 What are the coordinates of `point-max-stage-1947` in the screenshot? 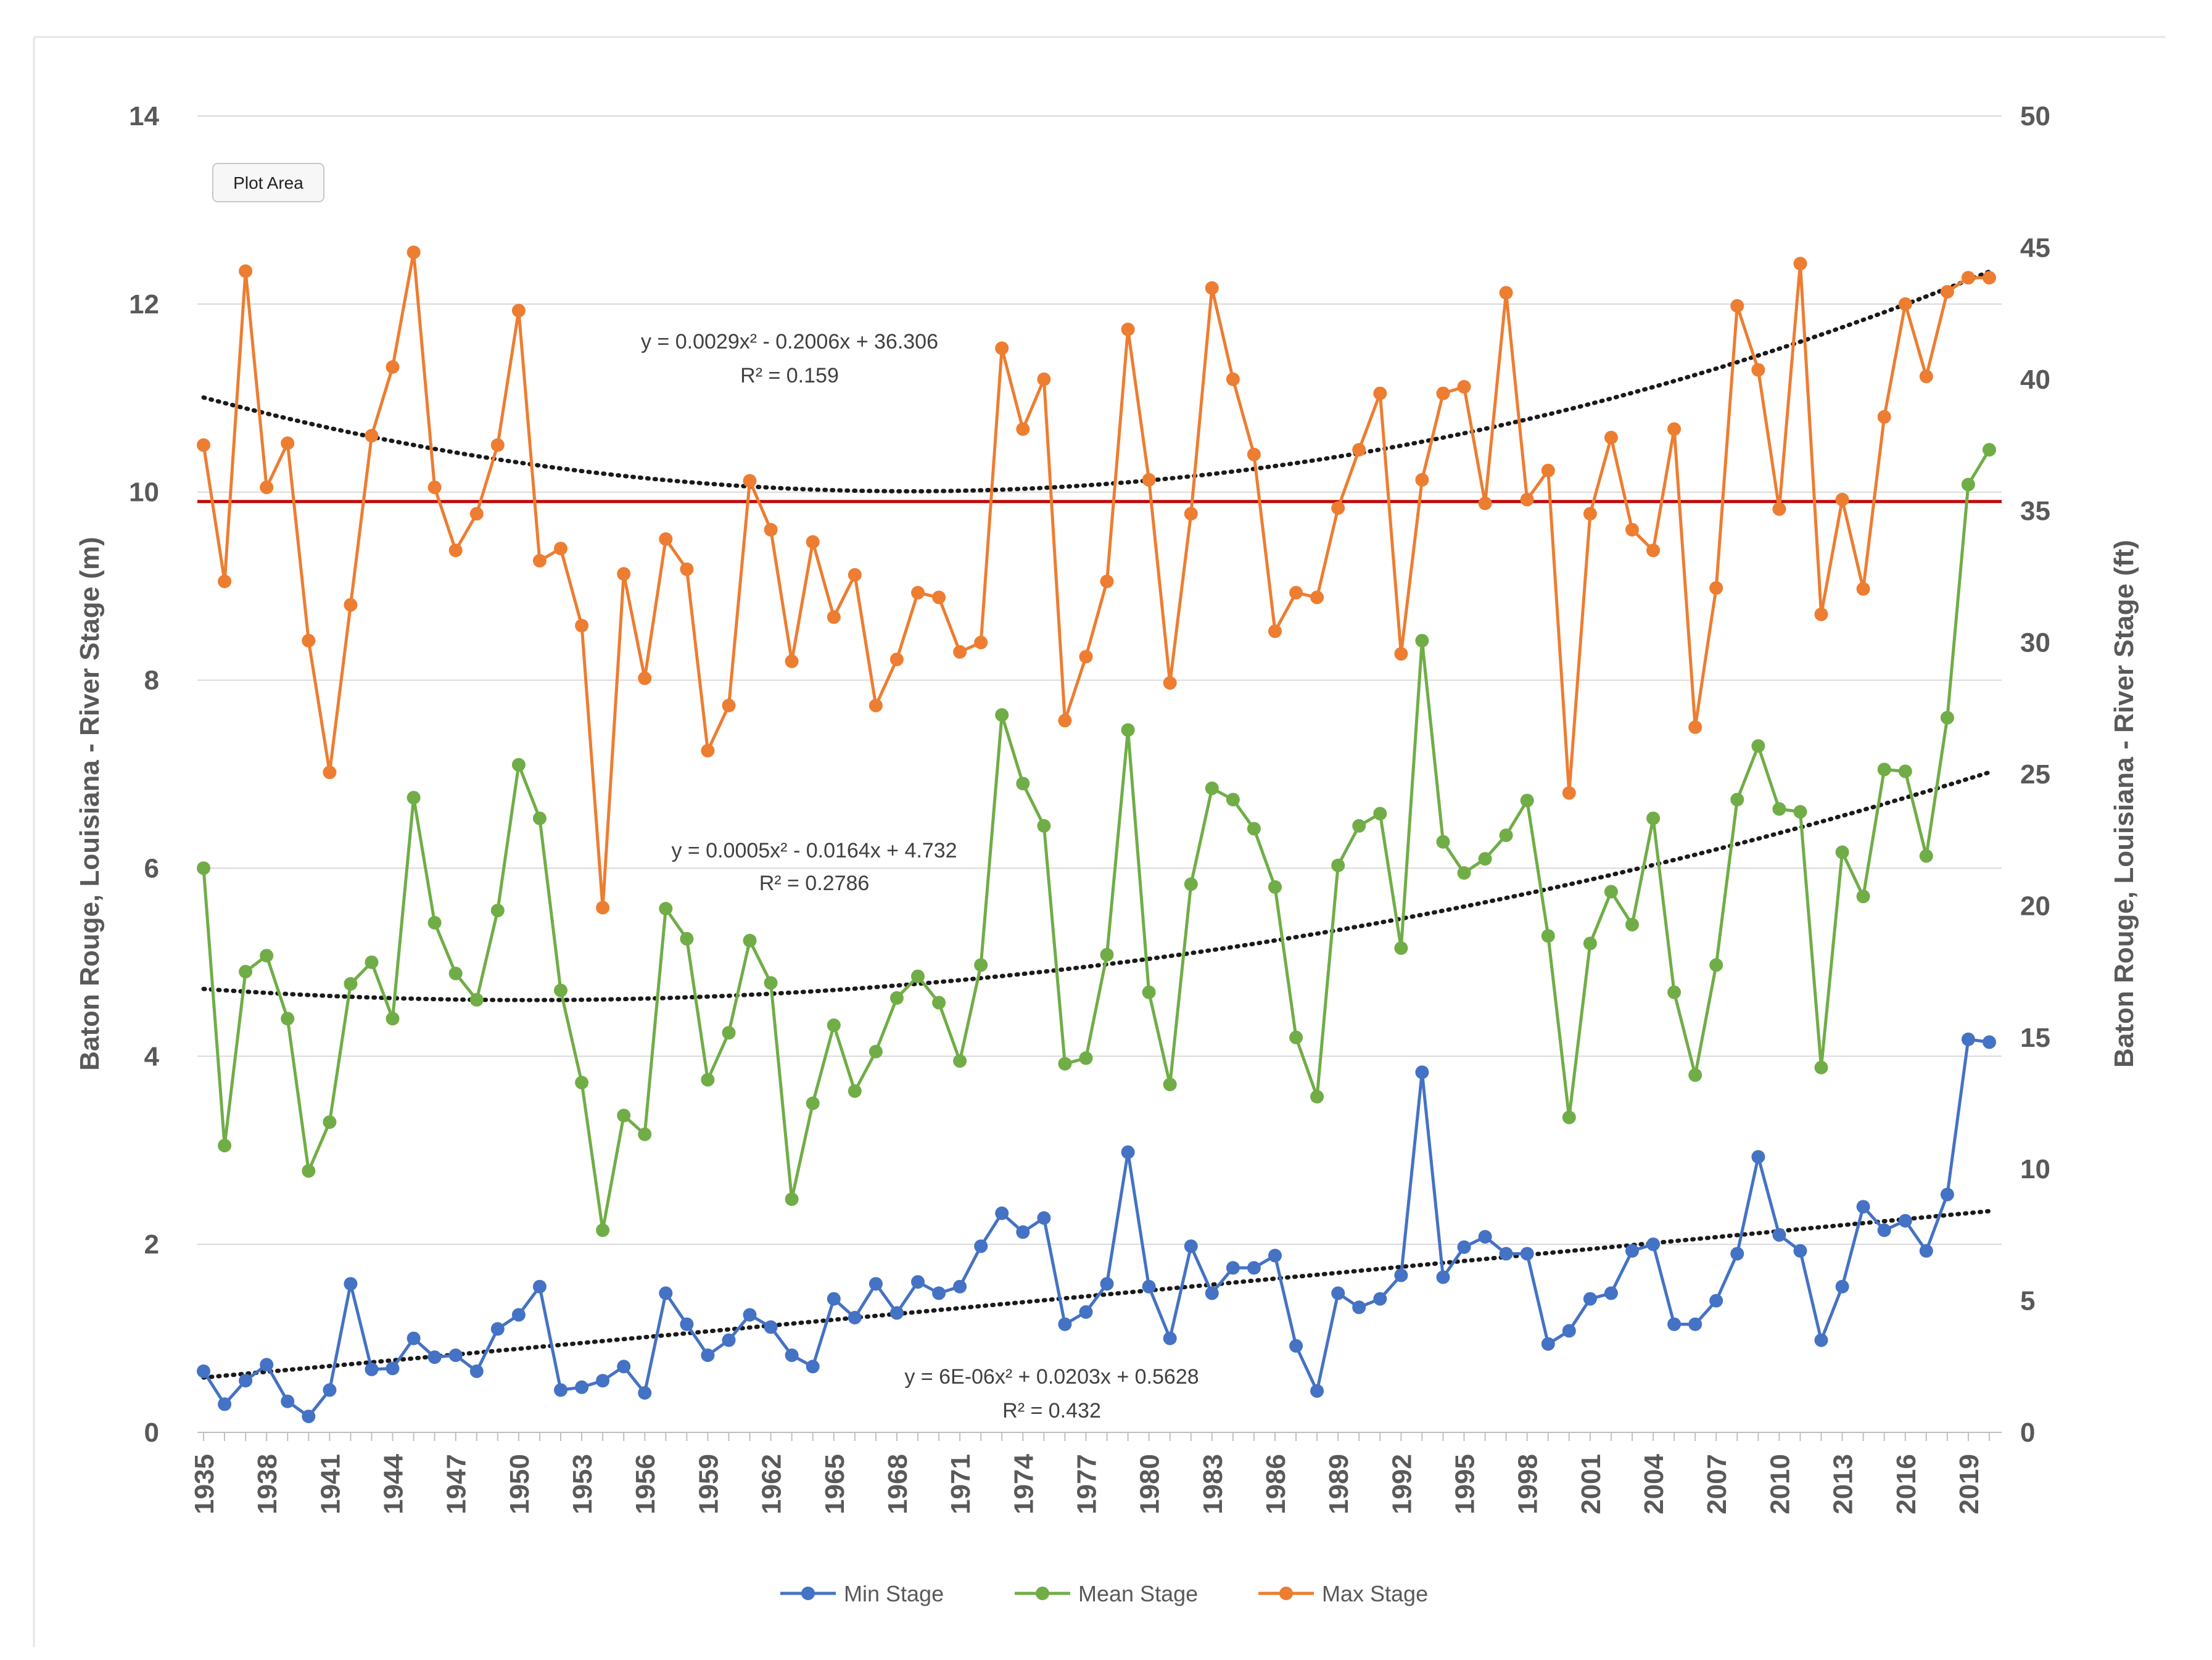 It's located at (455, 550).